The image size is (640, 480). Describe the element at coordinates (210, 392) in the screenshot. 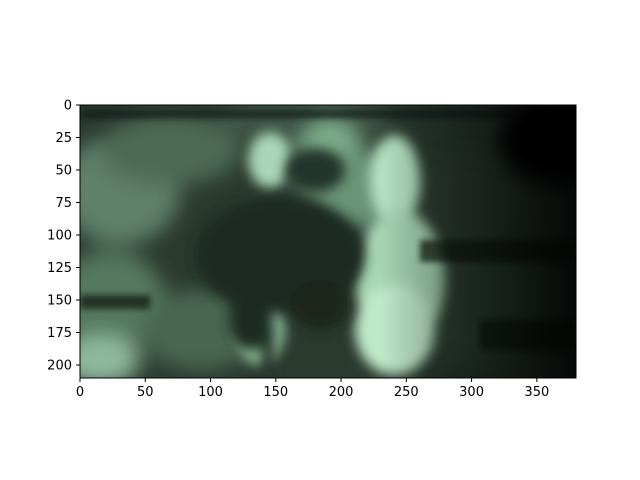

I see `x-tick-label: 100` at that location.